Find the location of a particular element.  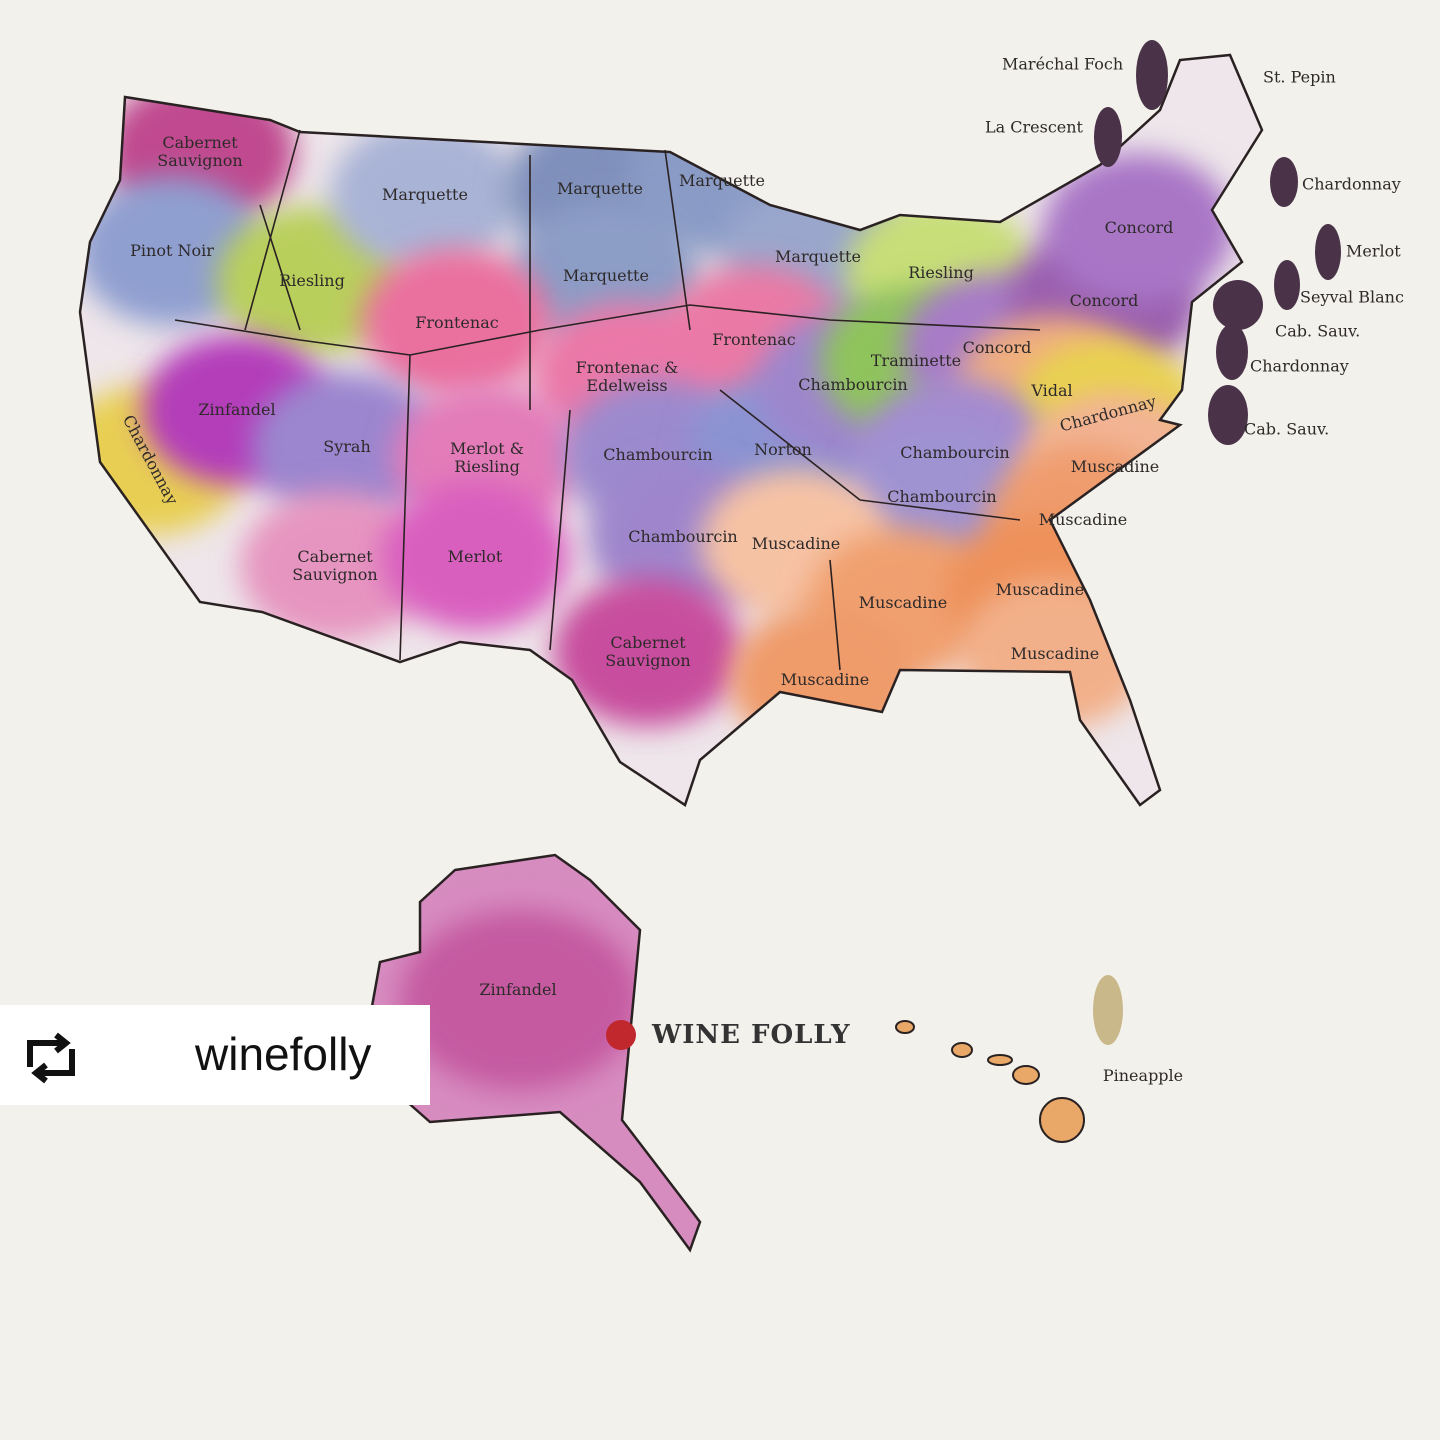

repost-icon is located at coordinates (51, 1058).